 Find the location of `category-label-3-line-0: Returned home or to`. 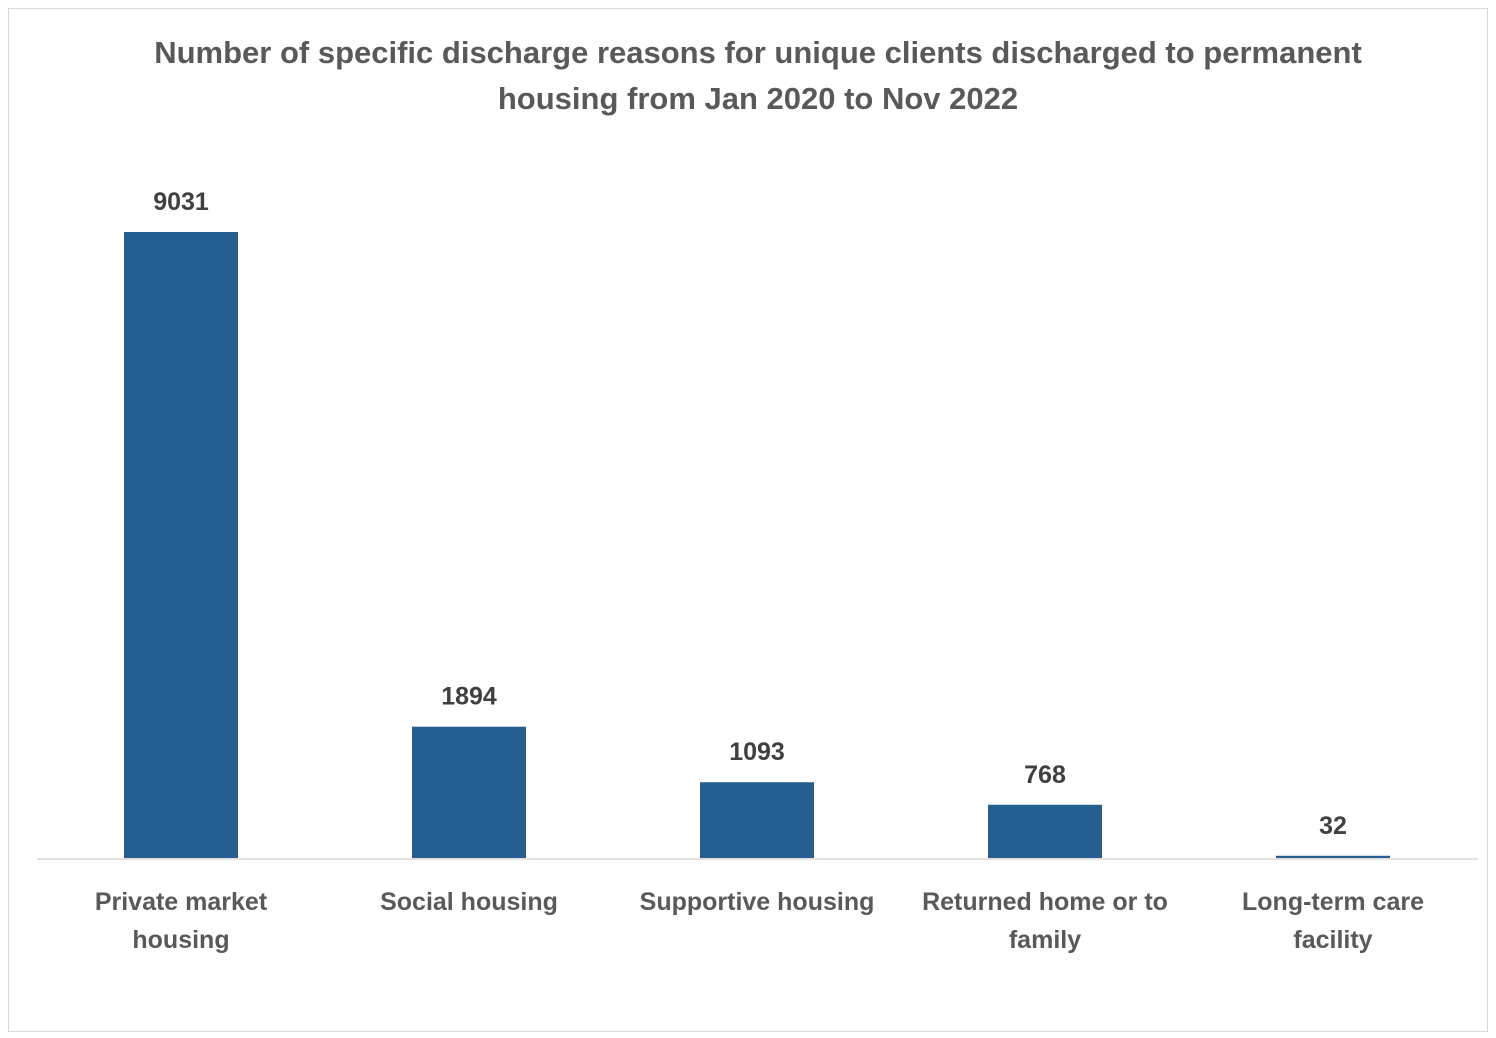

category-label-3-line-0: Returned home or to is located at coordinates (1045, 902).